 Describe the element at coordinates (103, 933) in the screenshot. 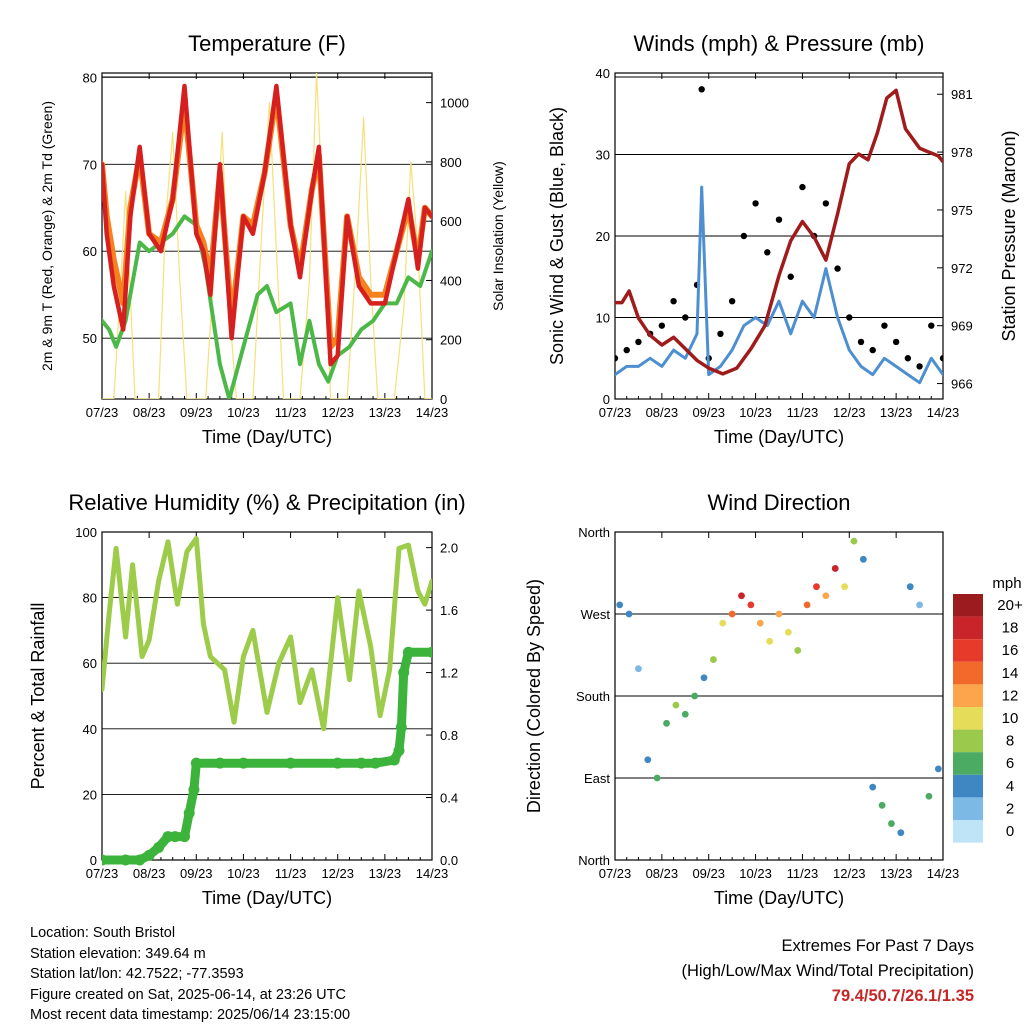

I see `info-location: Location: South Bristol` at that location.